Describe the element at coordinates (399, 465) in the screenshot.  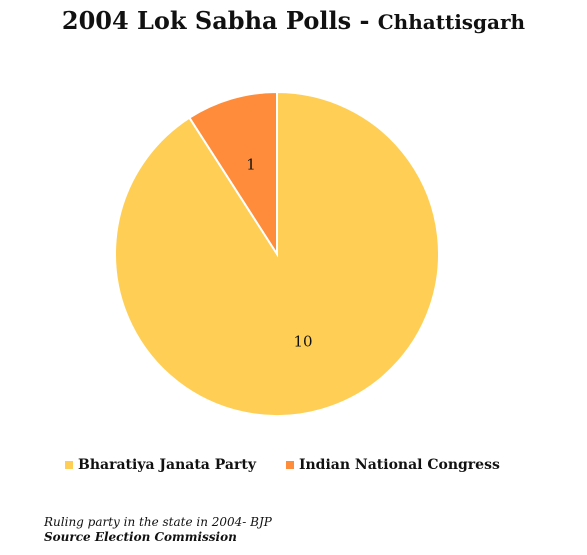
I see `legend-label-inc: Indian National Congress` at that location.